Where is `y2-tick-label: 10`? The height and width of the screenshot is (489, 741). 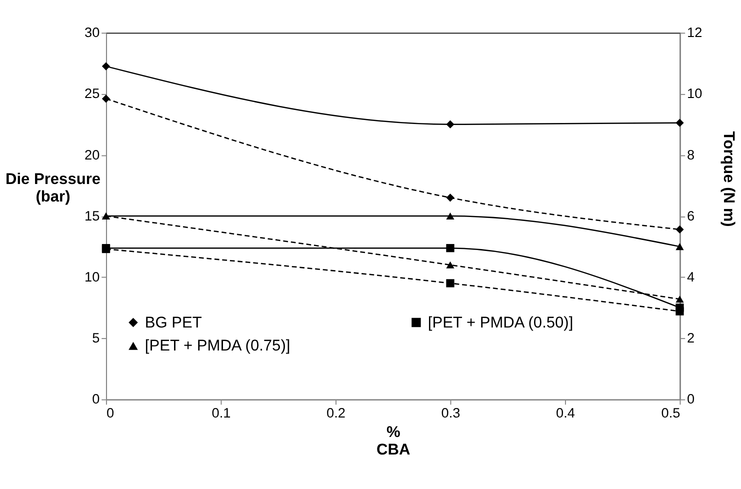 y2-tick-label: 10 is located at coordinates (695, 94).